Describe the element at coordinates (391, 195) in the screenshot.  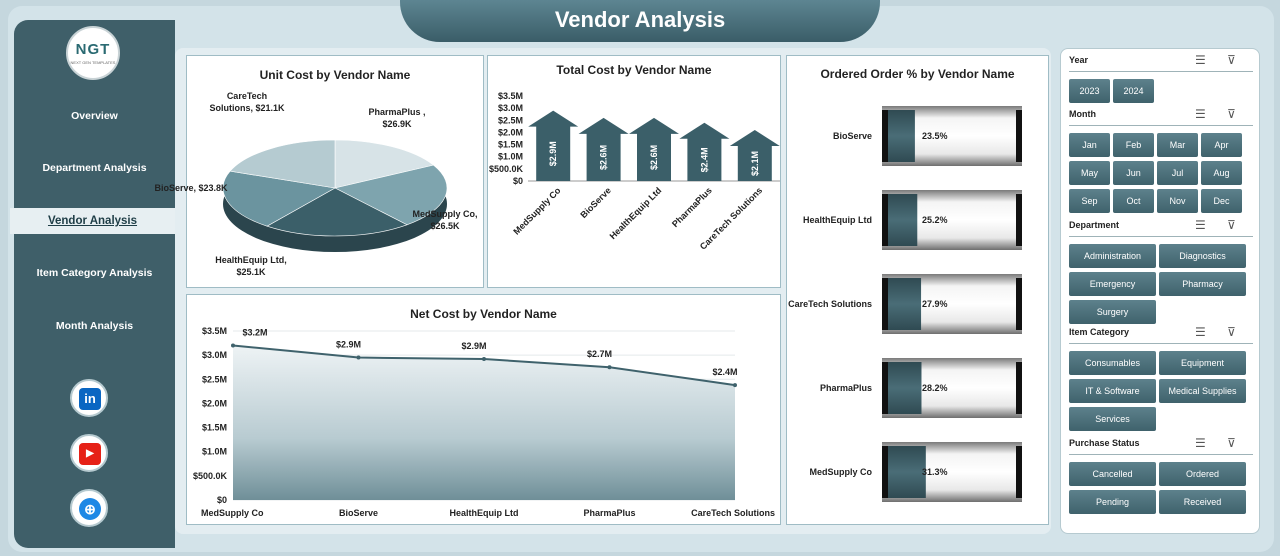
I see `pie-slice-pharmaplus` at that location.